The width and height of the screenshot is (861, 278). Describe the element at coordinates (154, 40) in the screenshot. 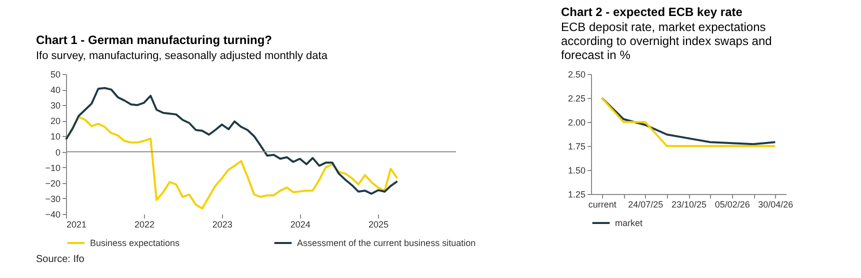

I see `chart-title: Chart 1 - German manufacturing turning?` at that location.